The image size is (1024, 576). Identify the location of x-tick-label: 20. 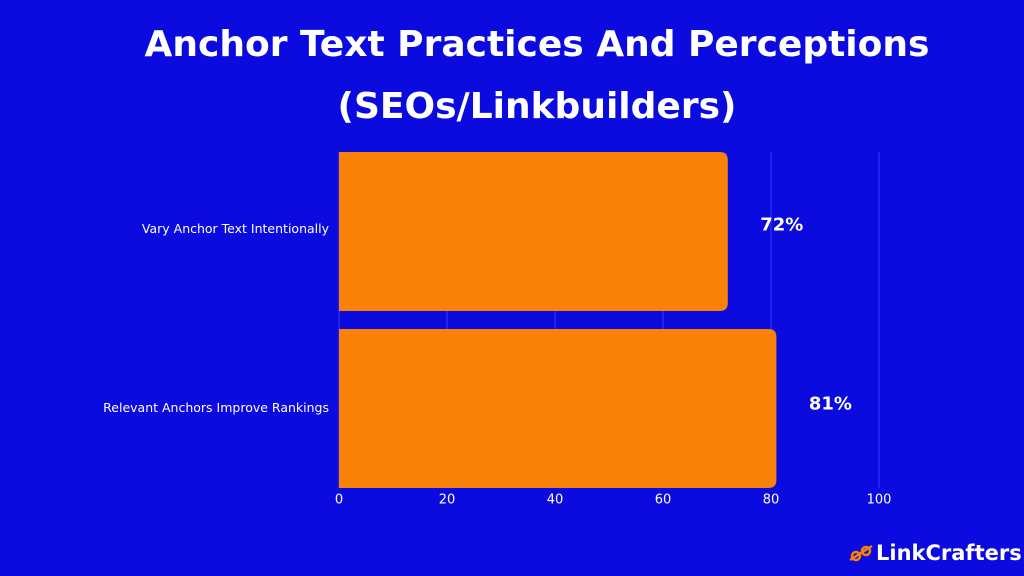
(447, 500).